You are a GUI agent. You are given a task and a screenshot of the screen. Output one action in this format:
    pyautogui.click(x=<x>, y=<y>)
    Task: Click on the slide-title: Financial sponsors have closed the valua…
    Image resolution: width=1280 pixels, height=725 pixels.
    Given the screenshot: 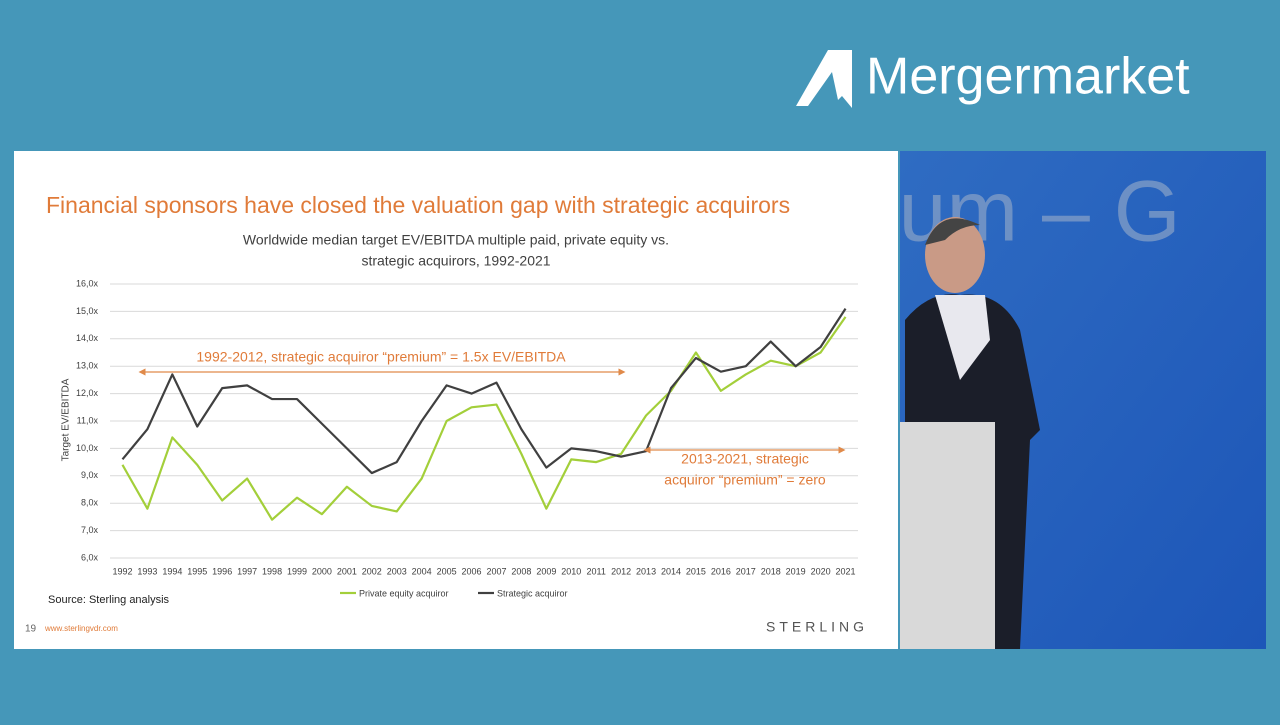 What is the action you would take?
    pyautogui.click(x=418, y=205)
    